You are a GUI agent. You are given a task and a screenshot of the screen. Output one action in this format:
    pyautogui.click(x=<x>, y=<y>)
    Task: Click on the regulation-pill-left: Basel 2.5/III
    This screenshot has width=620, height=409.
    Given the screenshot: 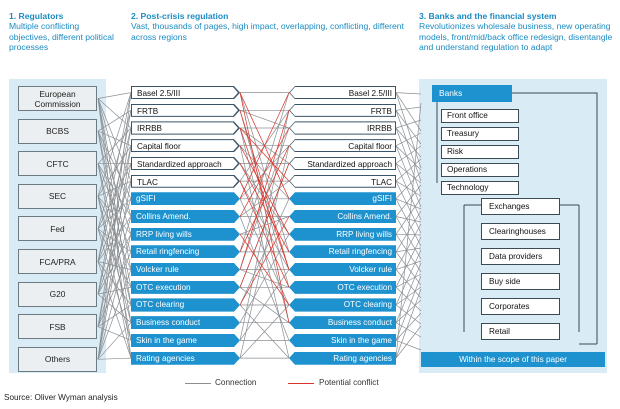 What is the action you would take?
    pyautogui.click(x=185, y=93)
    